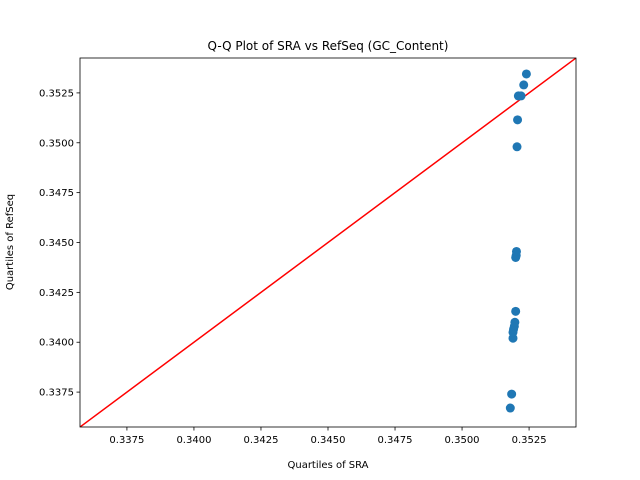 The width and height of the screenshot is (640, 480). What do you see at coordinates (328, 46) in the screenshot?
I see `chart-title: Q-Q Plot of SRA vs RefSeq (GC_Content)` at bounding box center [328, 46].